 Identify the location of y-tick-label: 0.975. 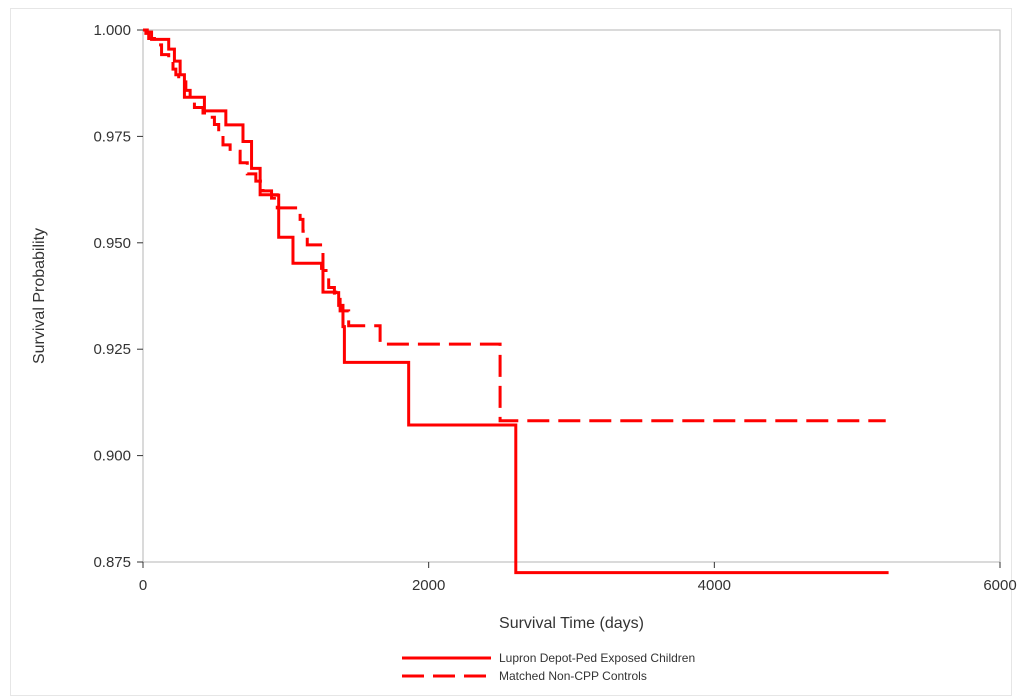
(112, 136).